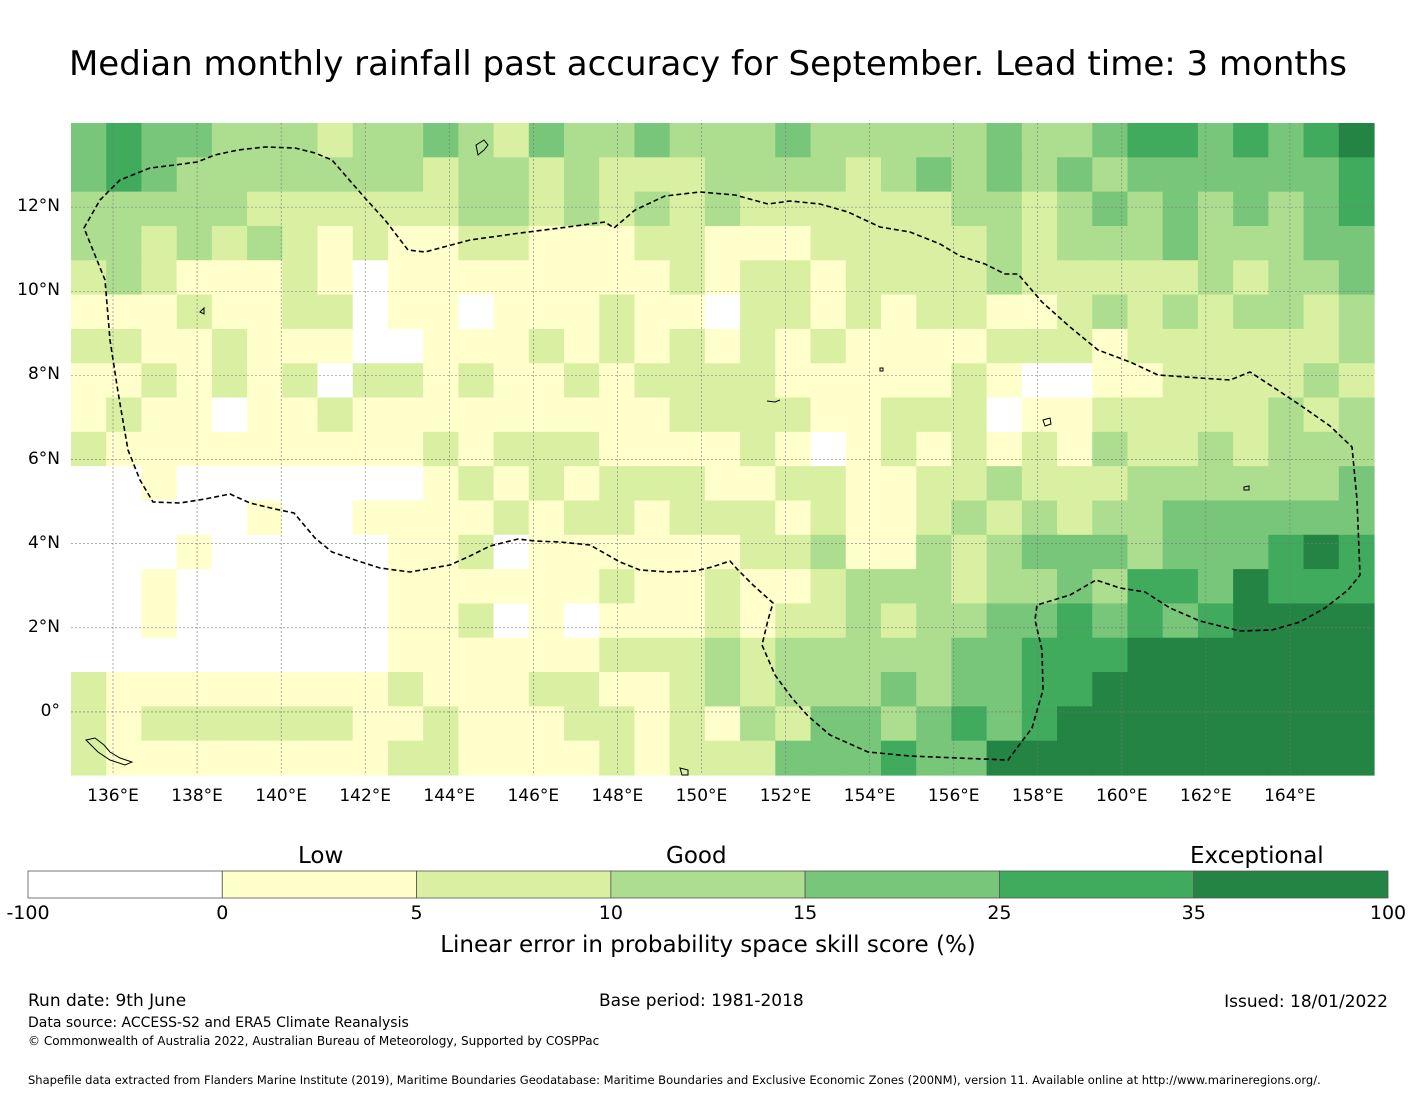  What do you see at coordinates (1257, 856) in the screenshot?
I see `category-exceptional: Exceptional` at bounding box center [1257, 856].